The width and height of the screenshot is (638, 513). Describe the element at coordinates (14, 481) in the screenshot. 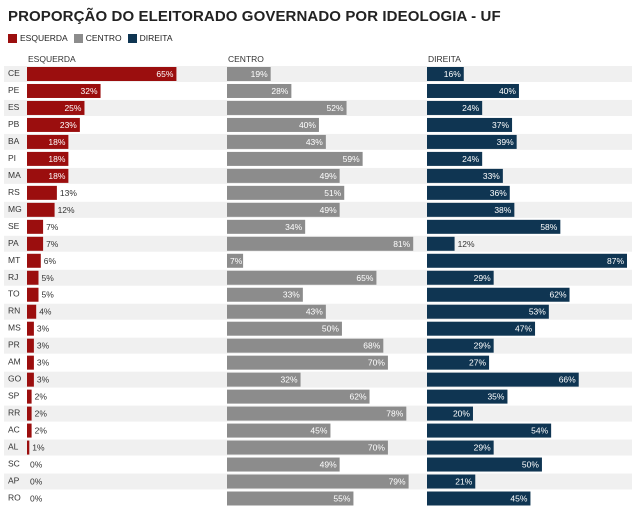

I see `category-label: AP` at that location.